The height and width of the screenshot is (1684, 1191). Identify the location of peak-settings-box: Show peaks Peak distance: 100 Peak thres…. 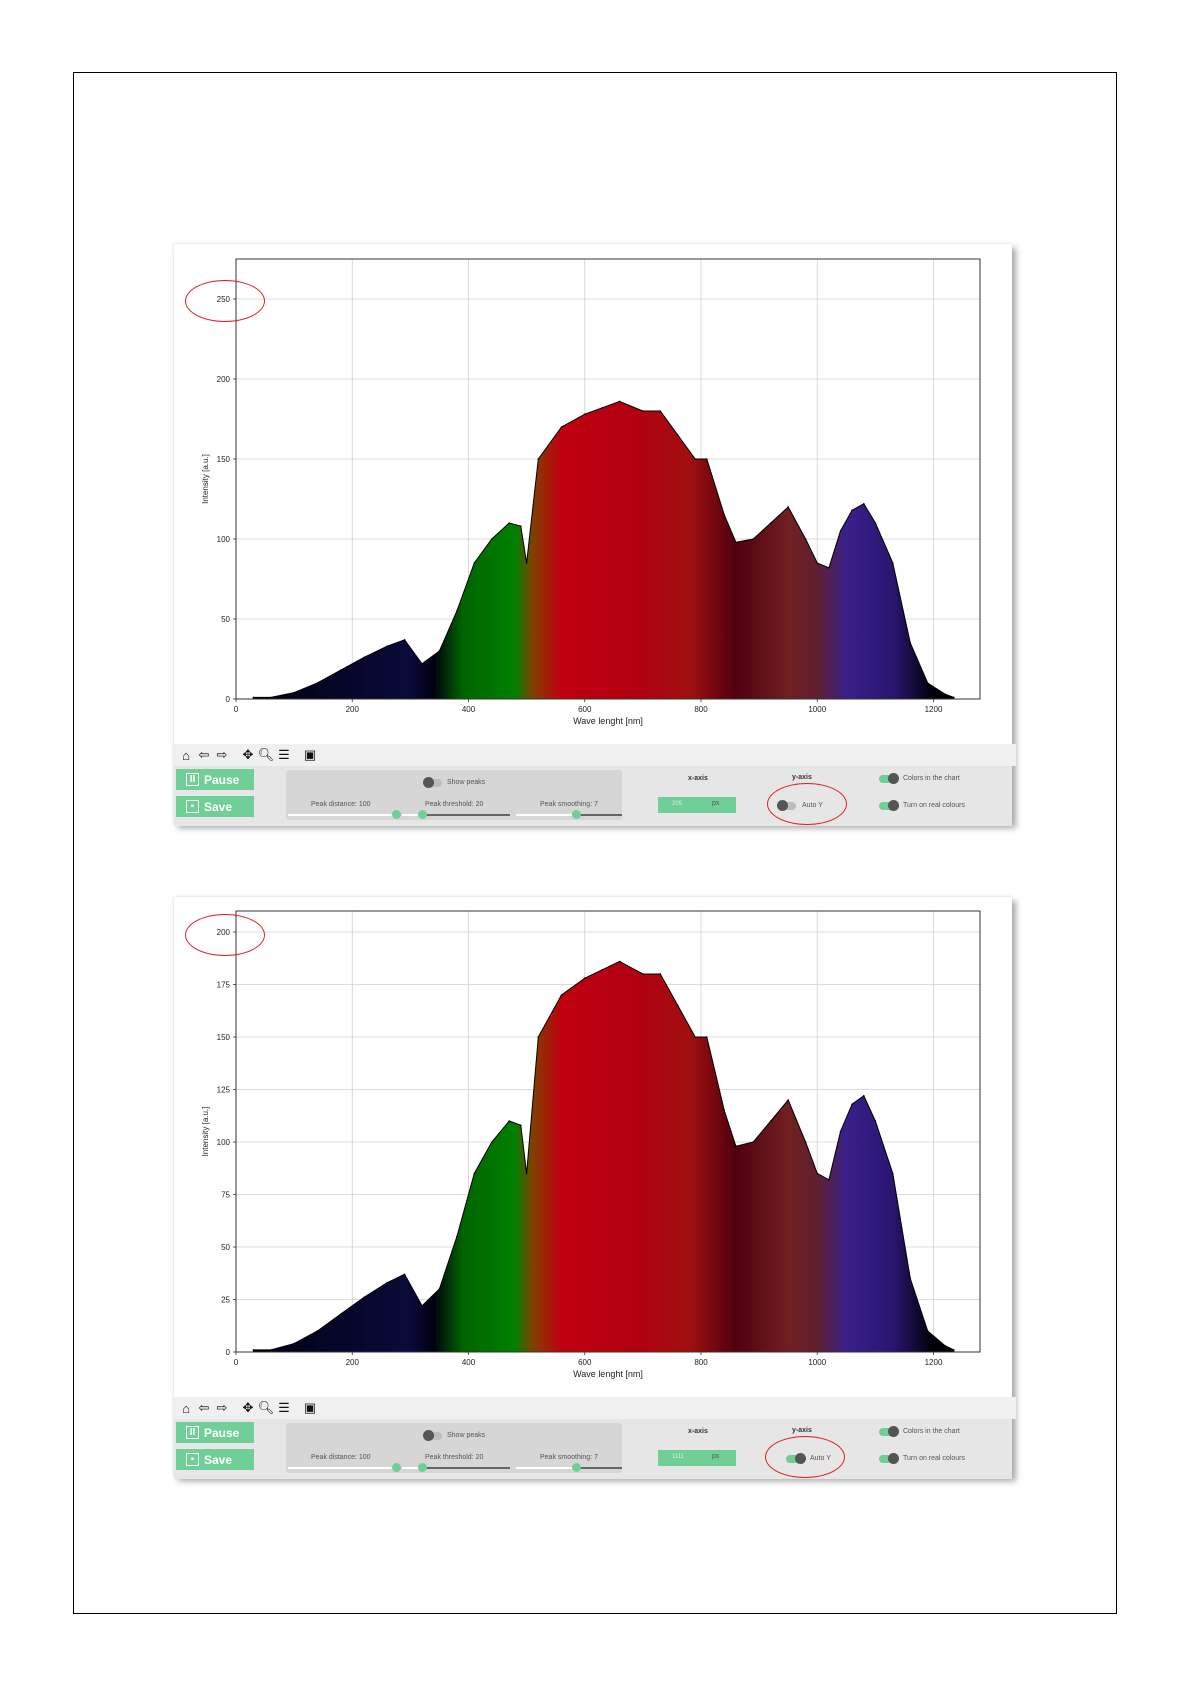
(454, 795).